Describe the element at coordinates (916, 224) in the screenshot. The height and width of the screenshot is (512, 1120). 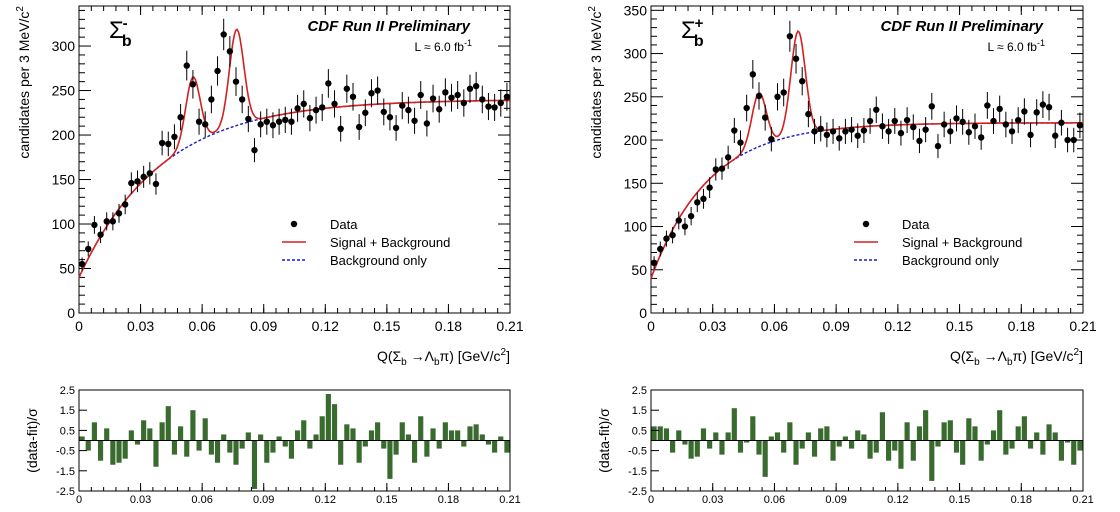
I see `legend-label-data: Data` at that location.